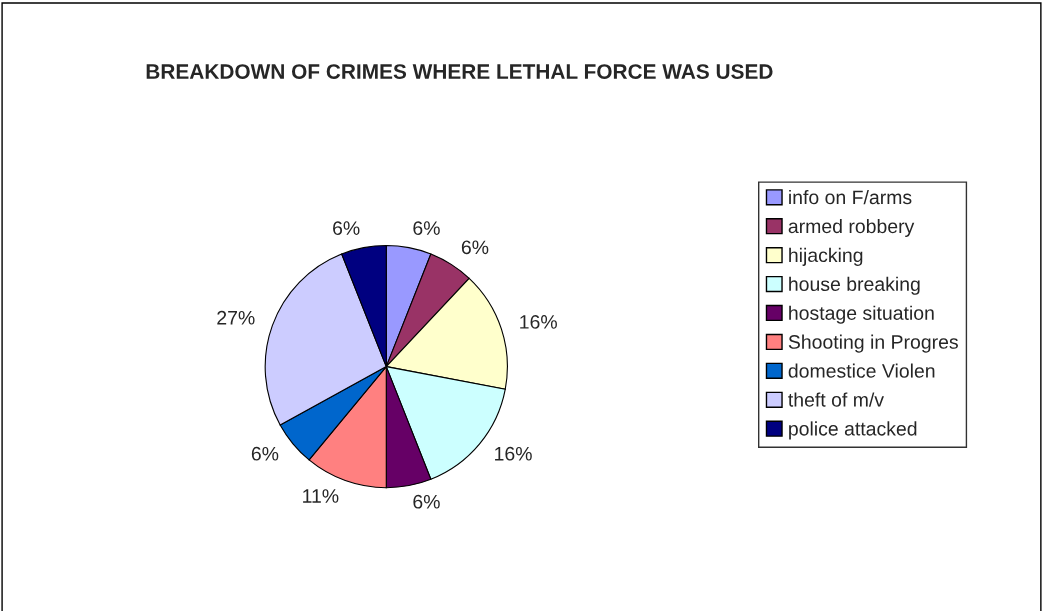 This screenshot has height=611, width=1044. What do you see at coordinates (826, 256) in the screenshot?
I see `legend-label: hijacking` at bounding box center [826, 256].